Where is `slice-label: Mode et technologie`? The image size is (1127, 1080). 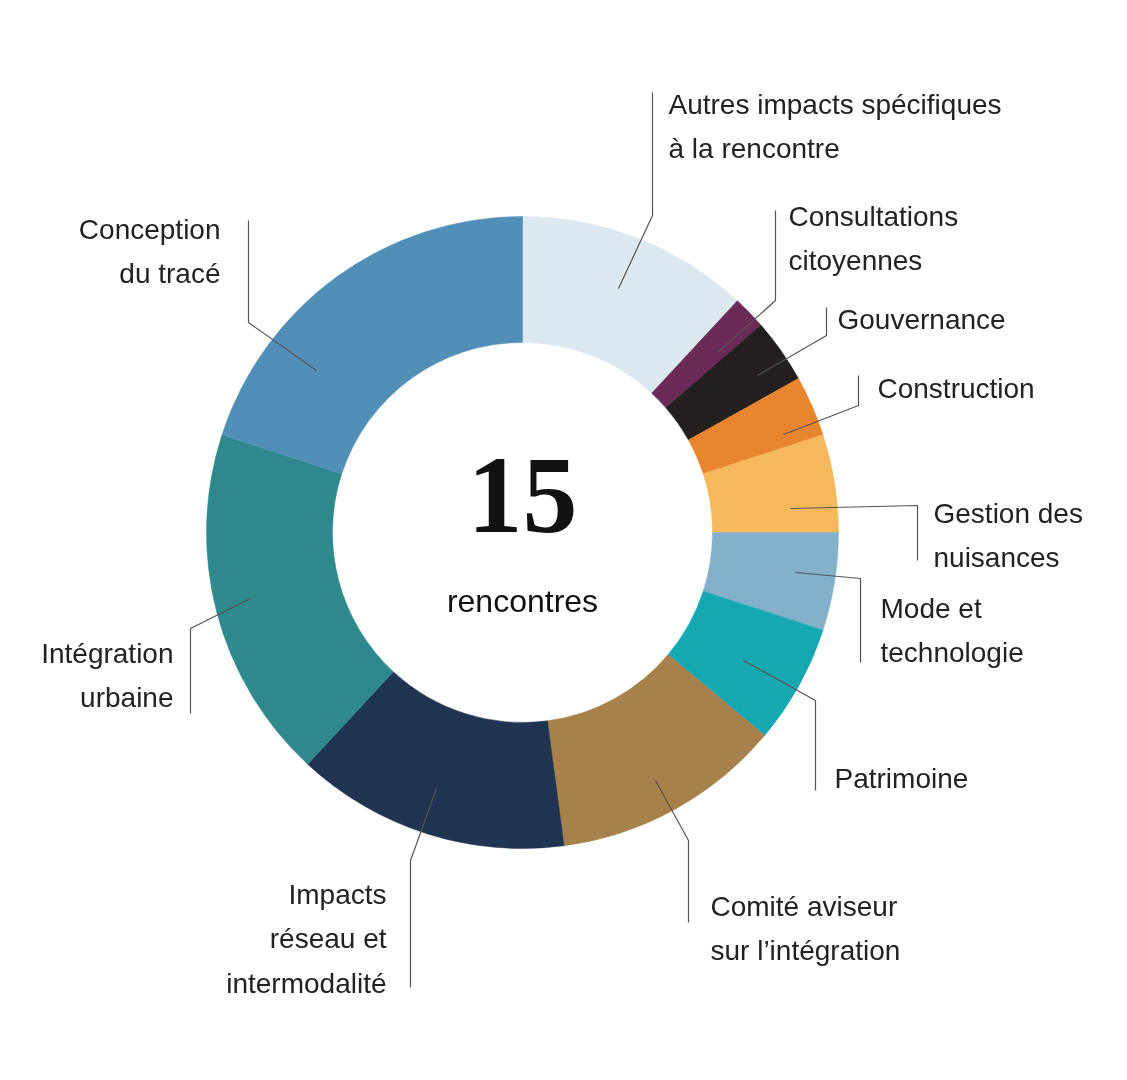 slice-label: Mode et technologie is located at coordinates (952, 630).